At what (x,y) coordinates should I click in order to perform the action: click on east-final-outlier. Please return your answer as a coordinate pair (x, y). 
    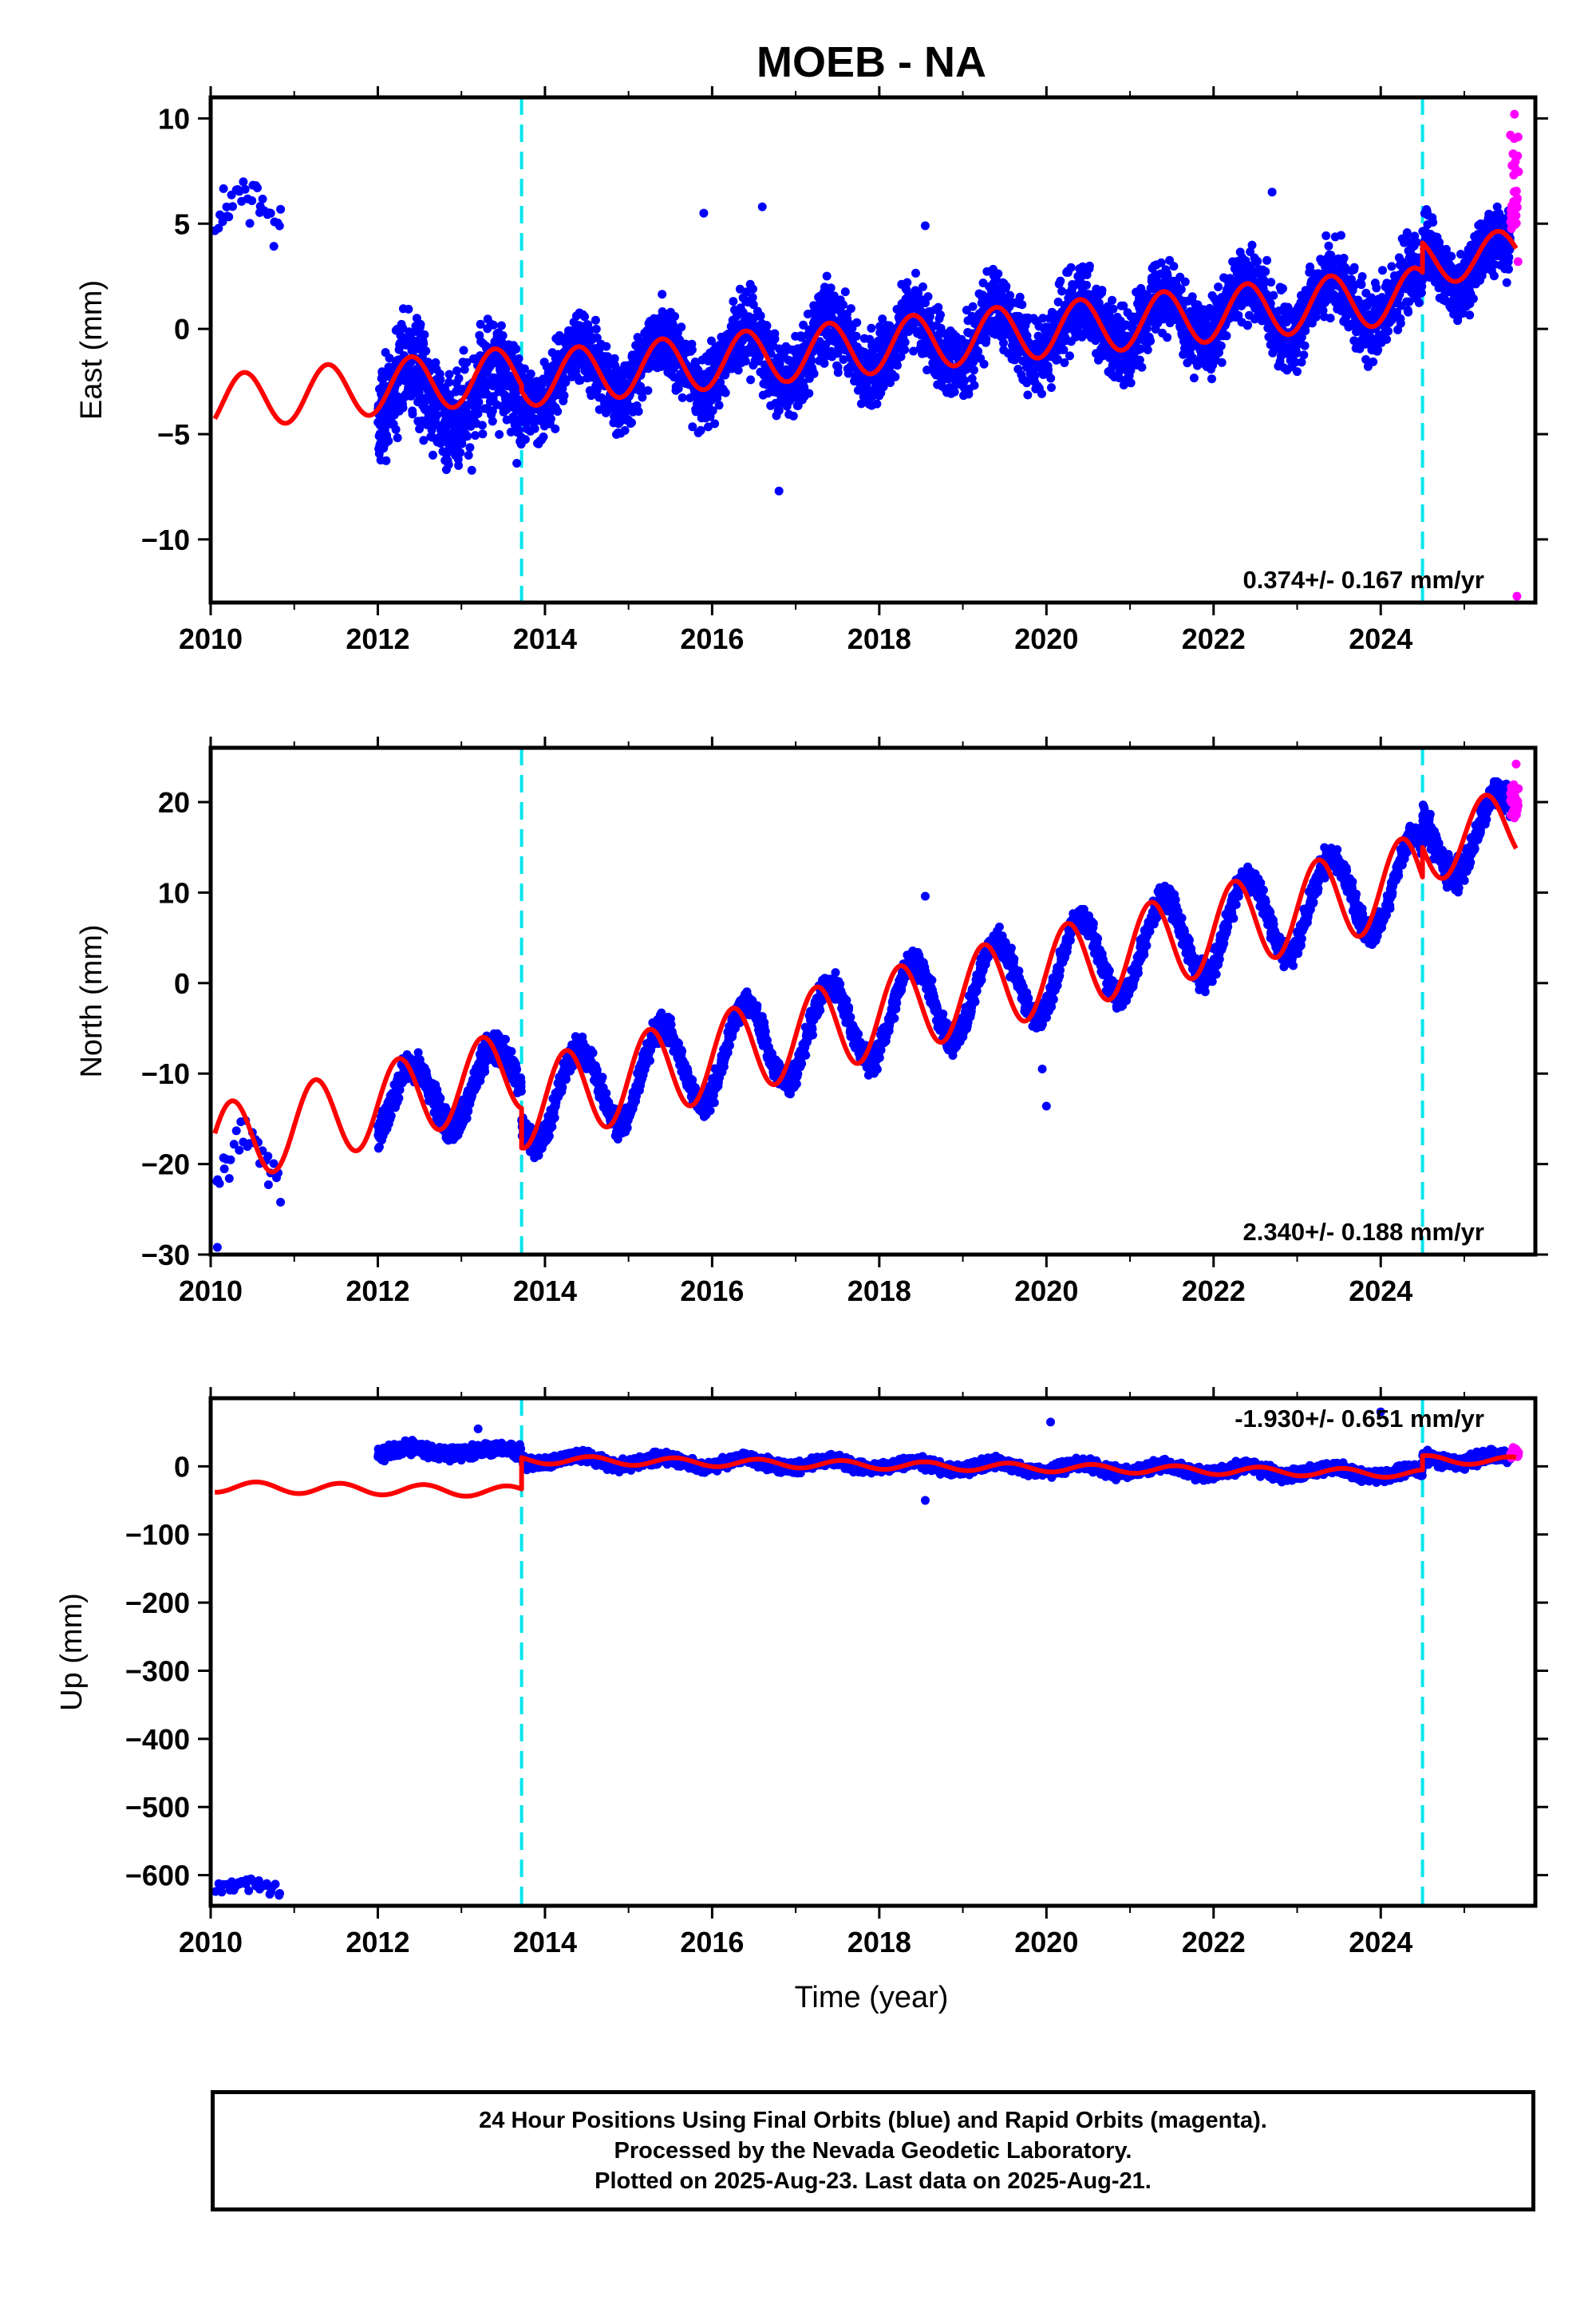
    Looking at the image, I should click on (704, 213).